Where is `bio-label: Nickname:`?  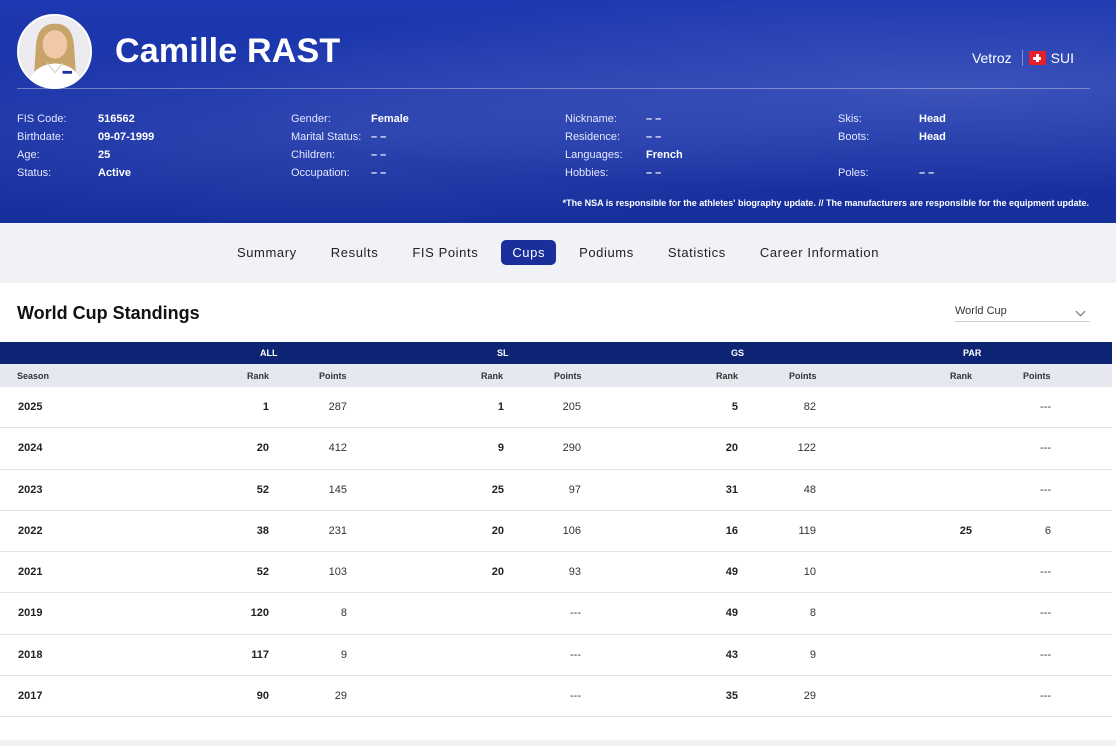
bio-label: Nickname: is located at coordinates (591, 119).